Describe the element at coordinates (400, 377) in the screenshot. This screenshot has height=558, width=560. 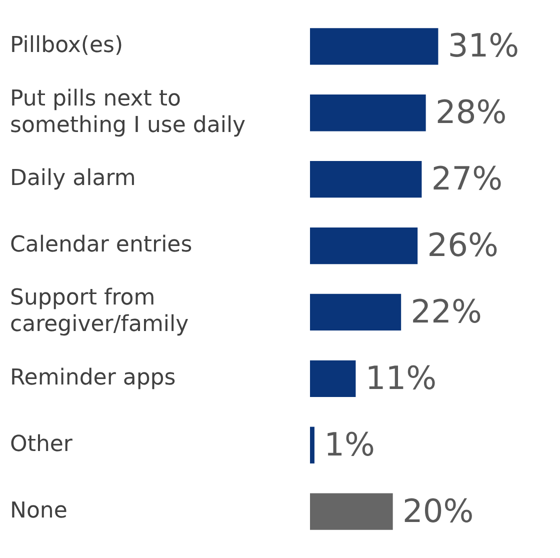
I see `data-label: 11%` at that location.